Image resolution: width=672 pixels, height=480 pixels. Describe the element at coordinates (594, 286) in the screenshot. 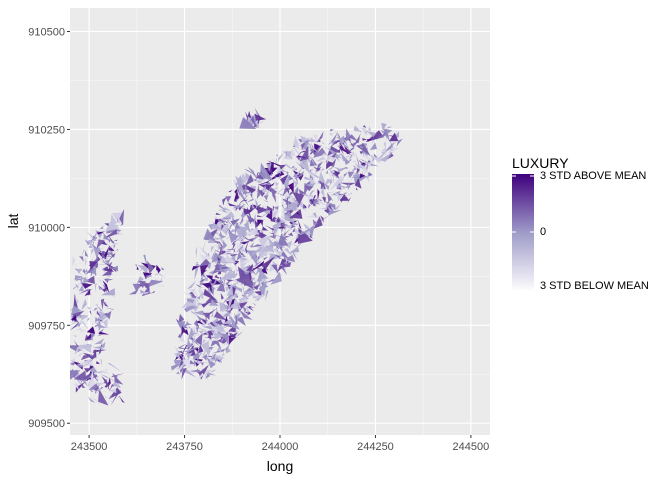

I see `legend-label-low: 3 STD BELOW MEAN` at that location.